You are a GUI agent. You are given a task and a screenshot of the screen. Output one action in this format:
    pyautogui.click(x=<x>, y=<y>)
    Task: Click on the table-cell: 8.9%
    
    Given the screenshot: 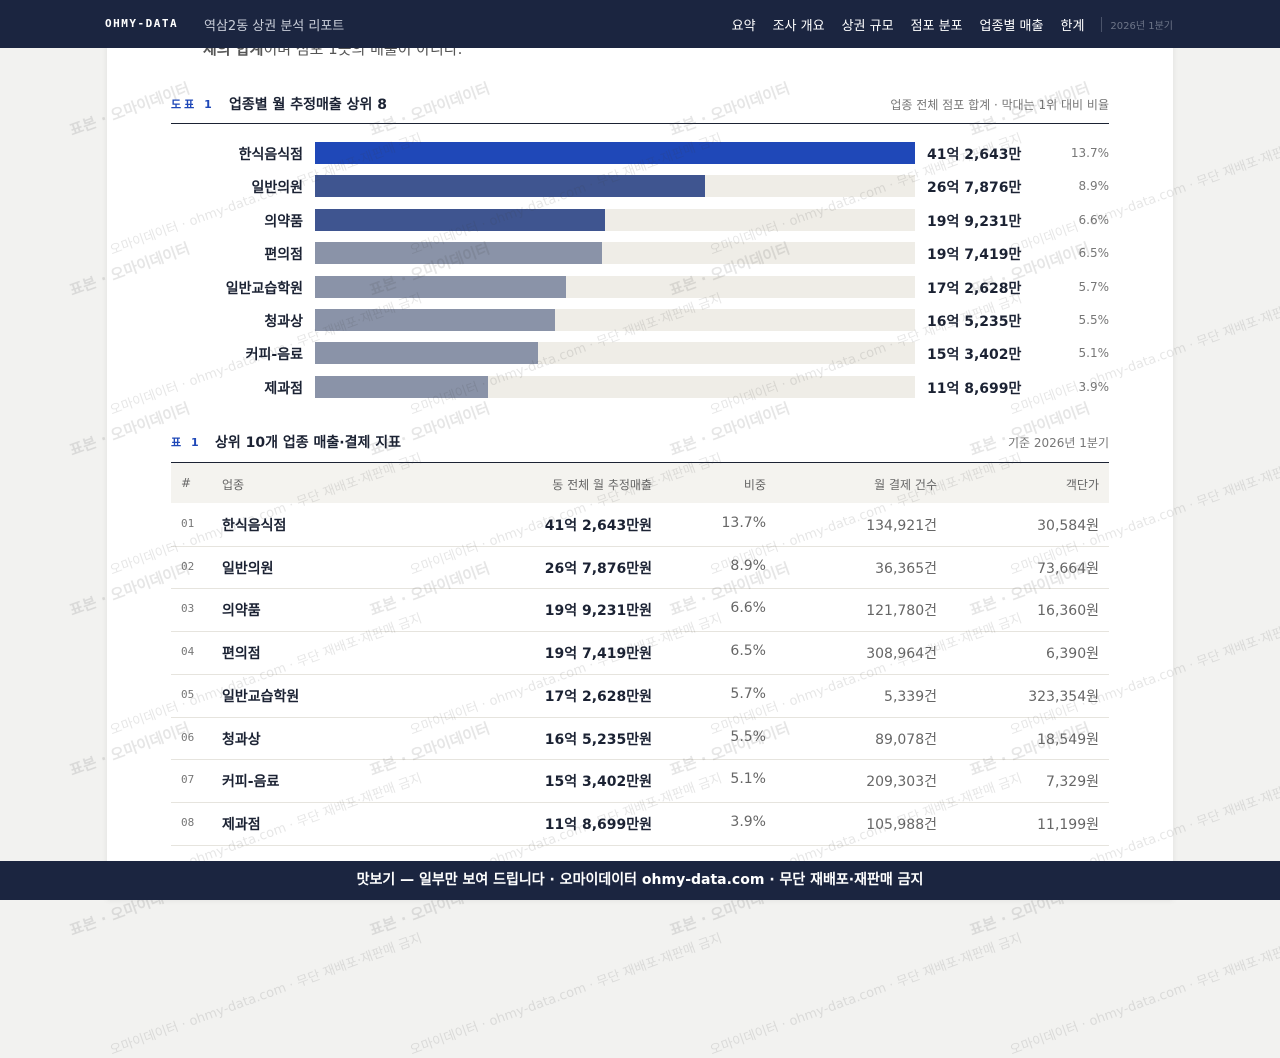 What is the action you would take?
    pyautogui.click(x=748, y=565)
    